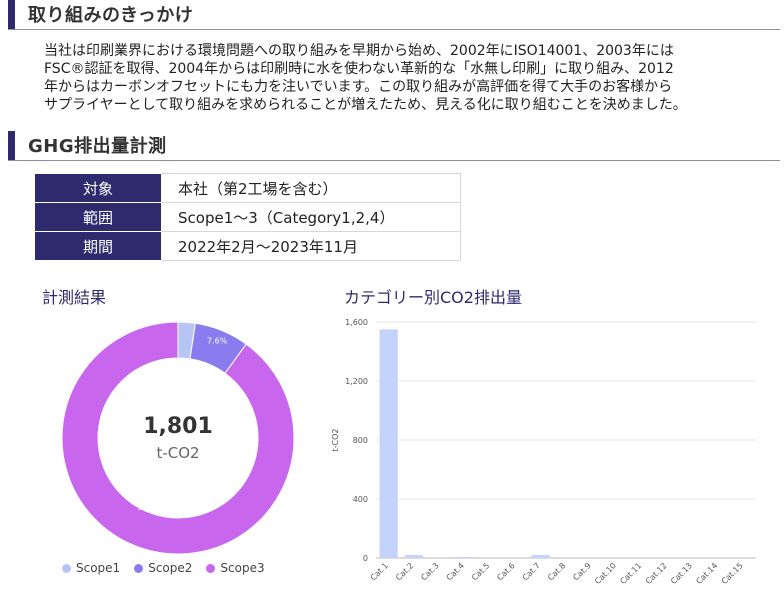 The image size is (784, 596). Describe the element at coordinates (429, 571) in the screenshot. I see `x-tick-label: Cat.3` at that location.